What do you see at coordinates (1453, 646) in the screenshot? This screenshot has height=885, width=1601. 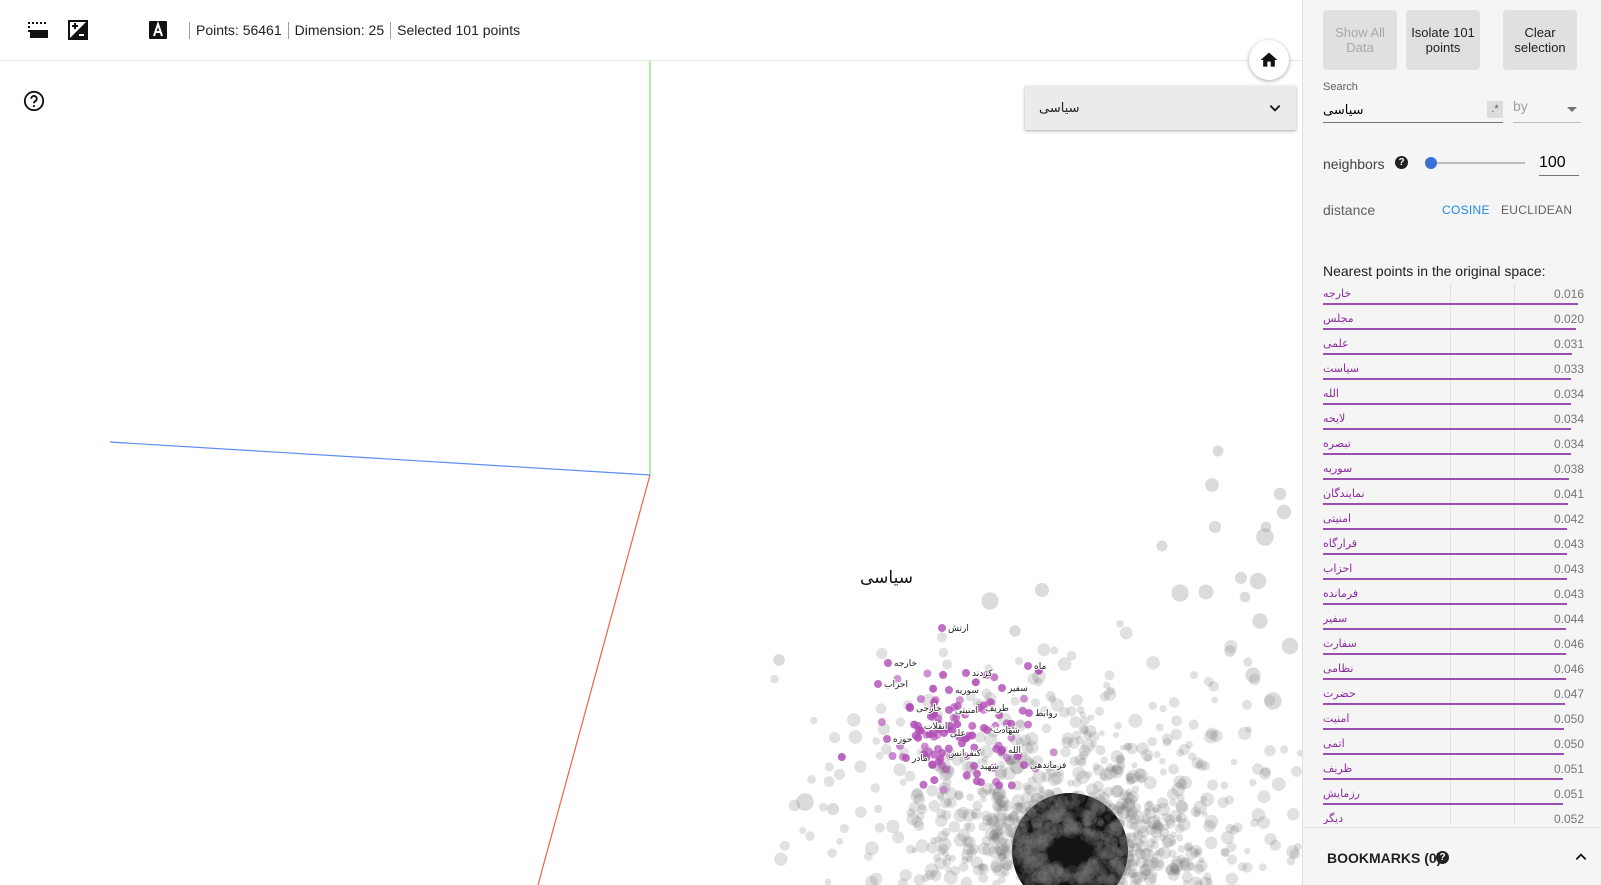 I see `nearest-point-row: سفارت 0.046` at bounding box center [1453, 646].